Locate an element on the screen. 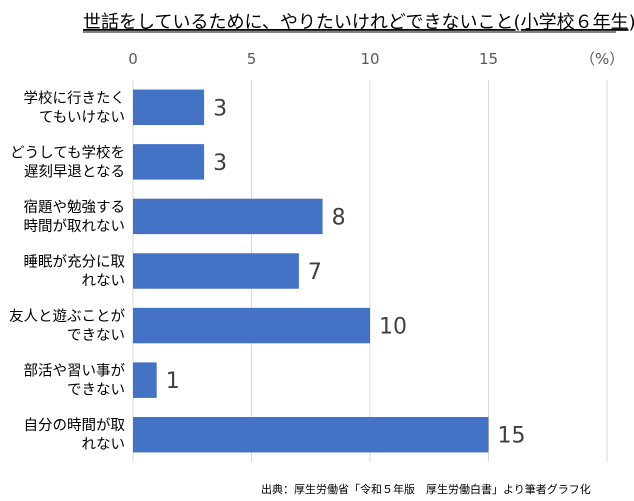  unit-label: （%） is located at coordinates (602, 59).